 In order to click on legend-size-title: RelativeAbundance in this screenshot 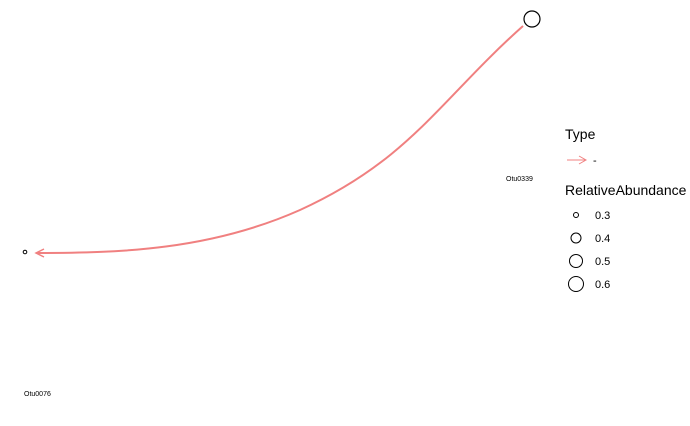, I will do `click(626, 190)`.